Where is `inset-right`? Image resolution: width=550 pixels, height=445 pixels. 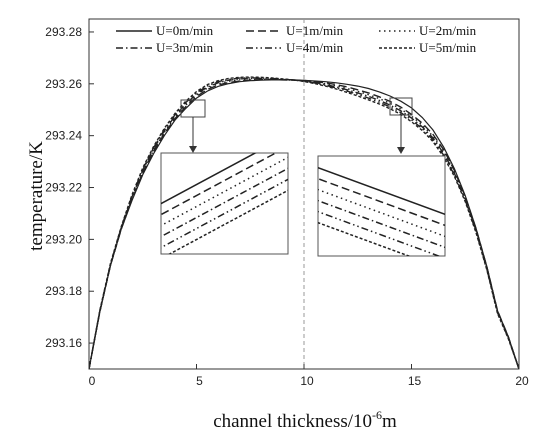
inset-right is located at coordinates (381, 206).